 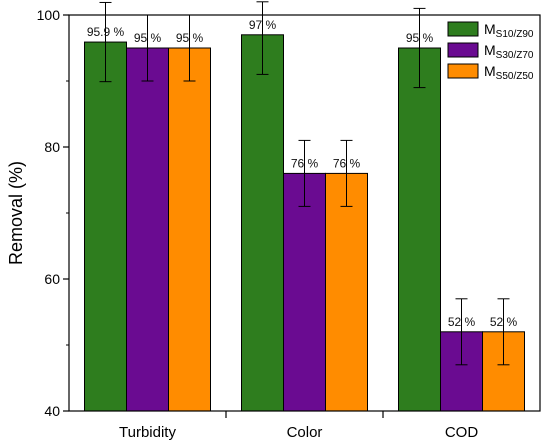 I want to click on y-tick-label: 40, so click(x=52, y=411).